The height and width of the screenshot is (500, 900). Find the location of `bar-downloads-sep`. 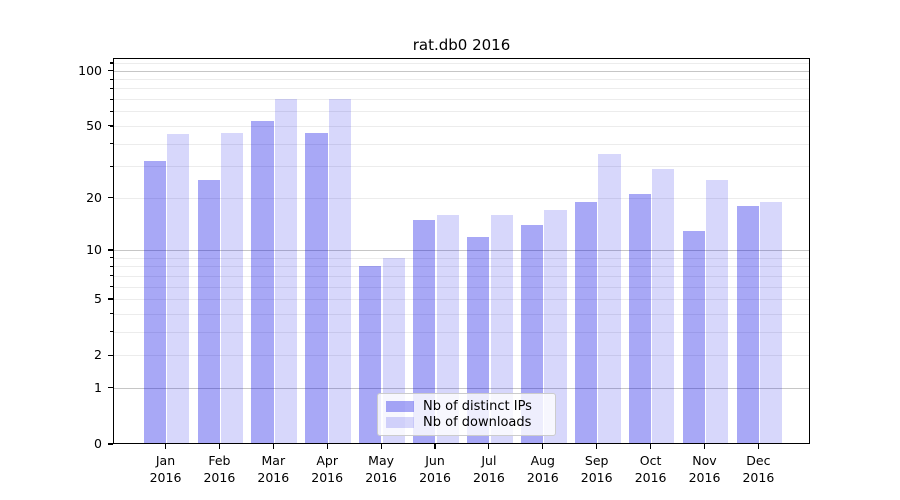

bar-downloads-sep is located at coordinates (609, 299).